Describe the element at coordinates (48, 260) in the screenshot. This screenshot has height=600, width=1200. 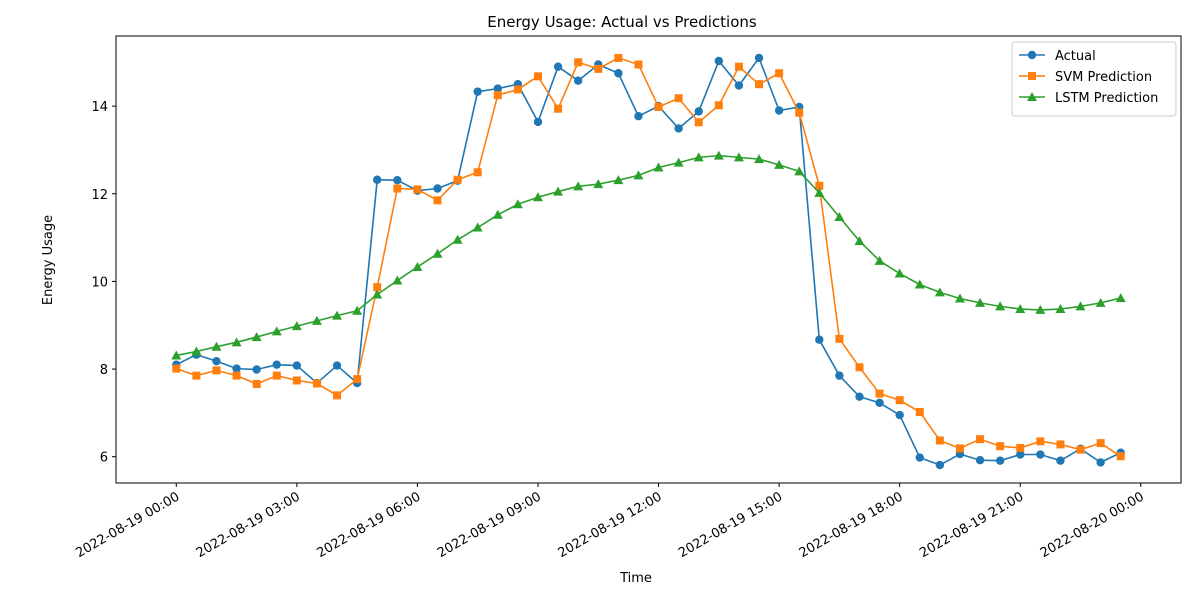
I see `y-axis-label: Energy Usage` at that location.